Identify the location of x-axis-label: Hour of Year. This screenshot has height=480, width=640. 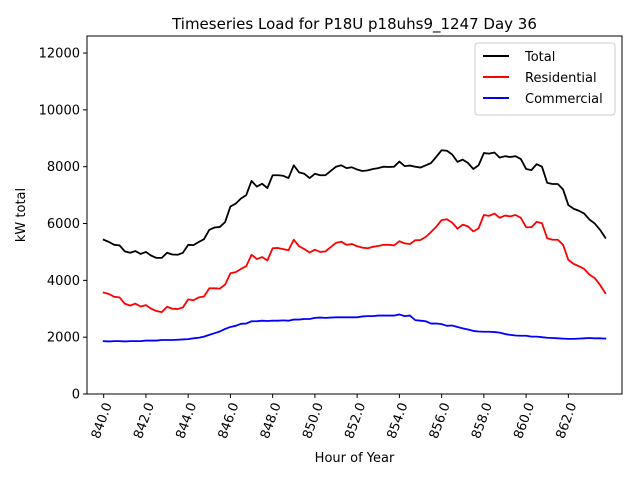
(355, 458).